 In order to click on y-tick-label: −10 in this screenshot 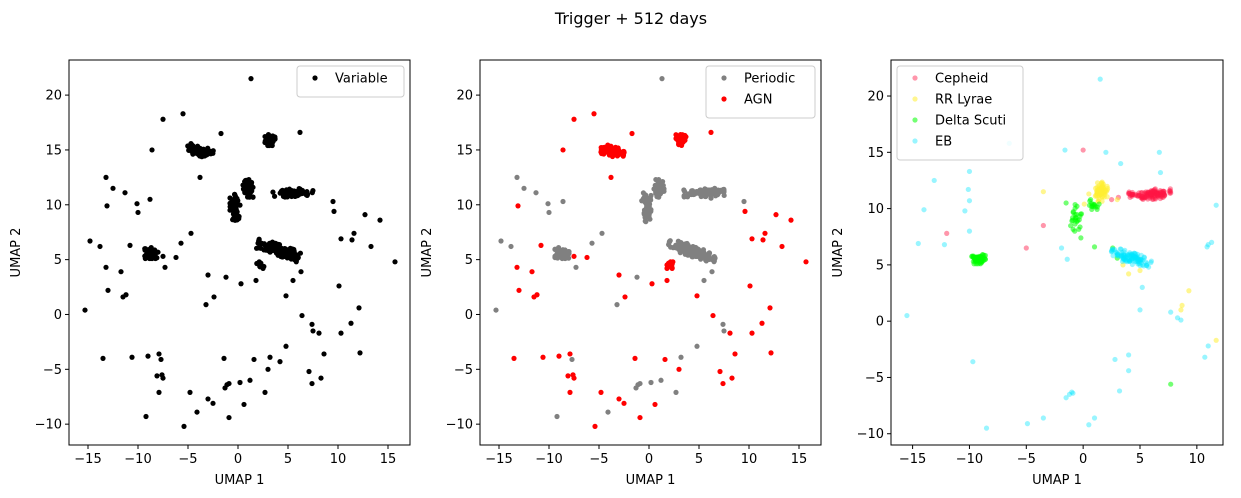, I will do `click(48, 425)`.